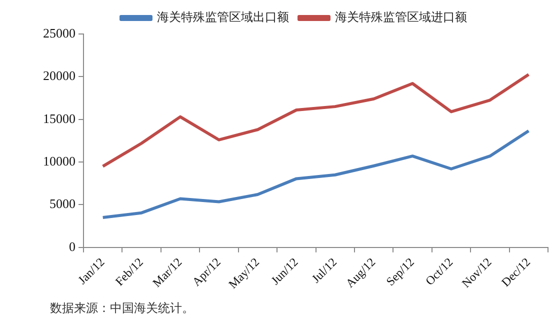 This screenshot has height=334, width=554. What do you see at coordinates (59, 32) in the screenshot?
I see `y-tick-label: 25000` at bounding box center [59, 32].